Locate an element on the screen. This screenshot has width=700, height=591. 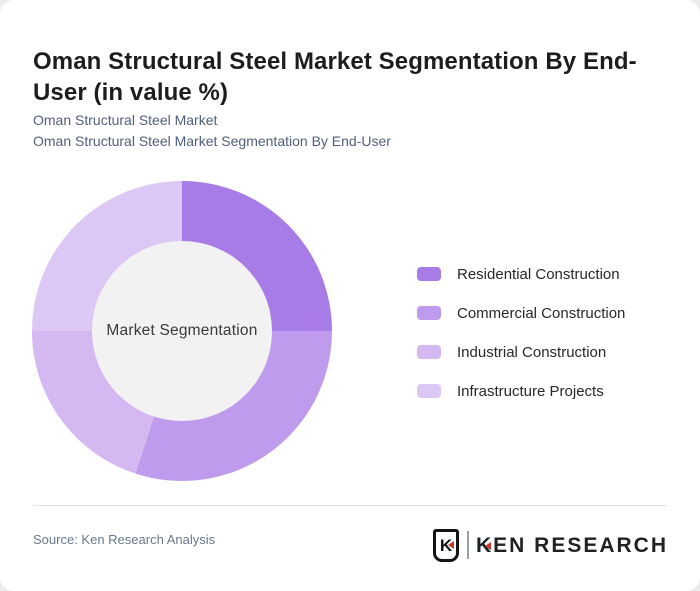
footer-divider is located at coordinates (350, 505).